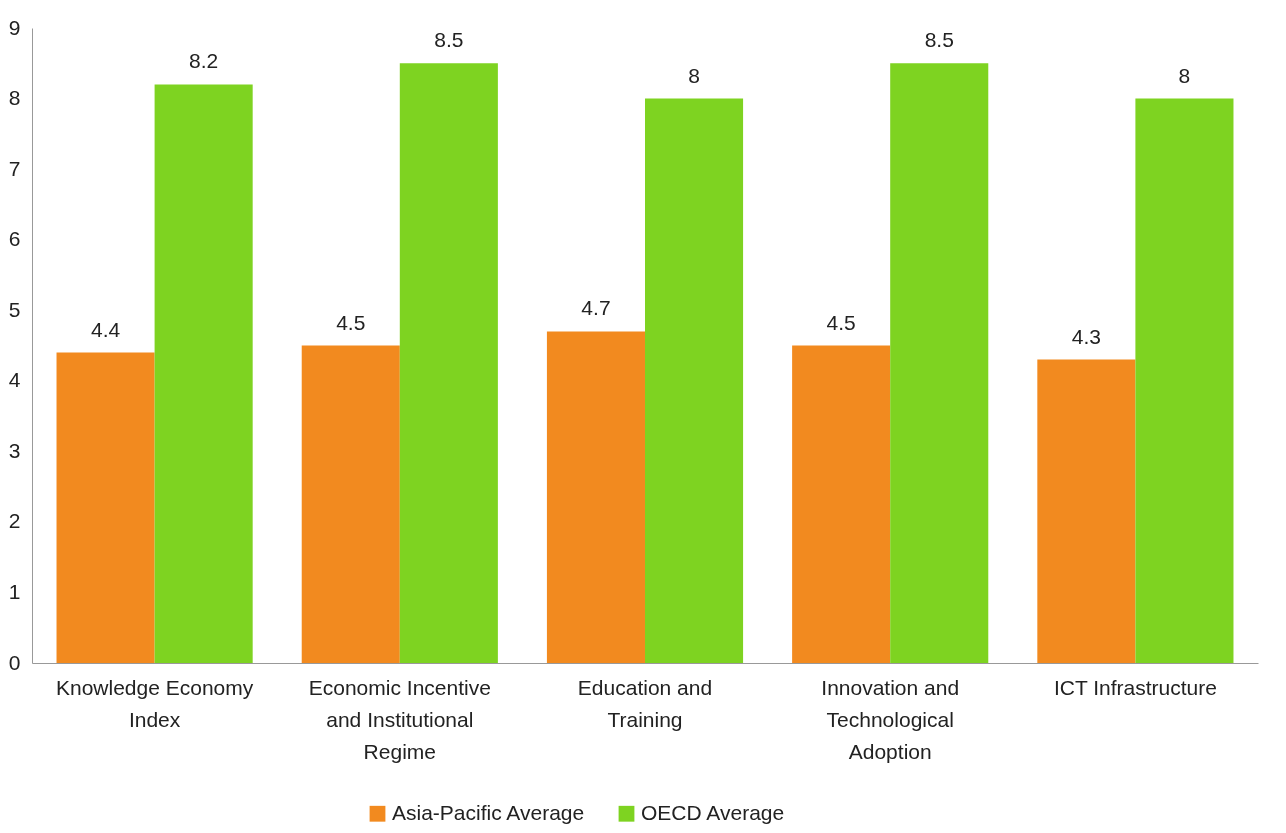 This screenshot has width=1286, height=833. I want to click on y-tick-label: 3, so click(14, 450).